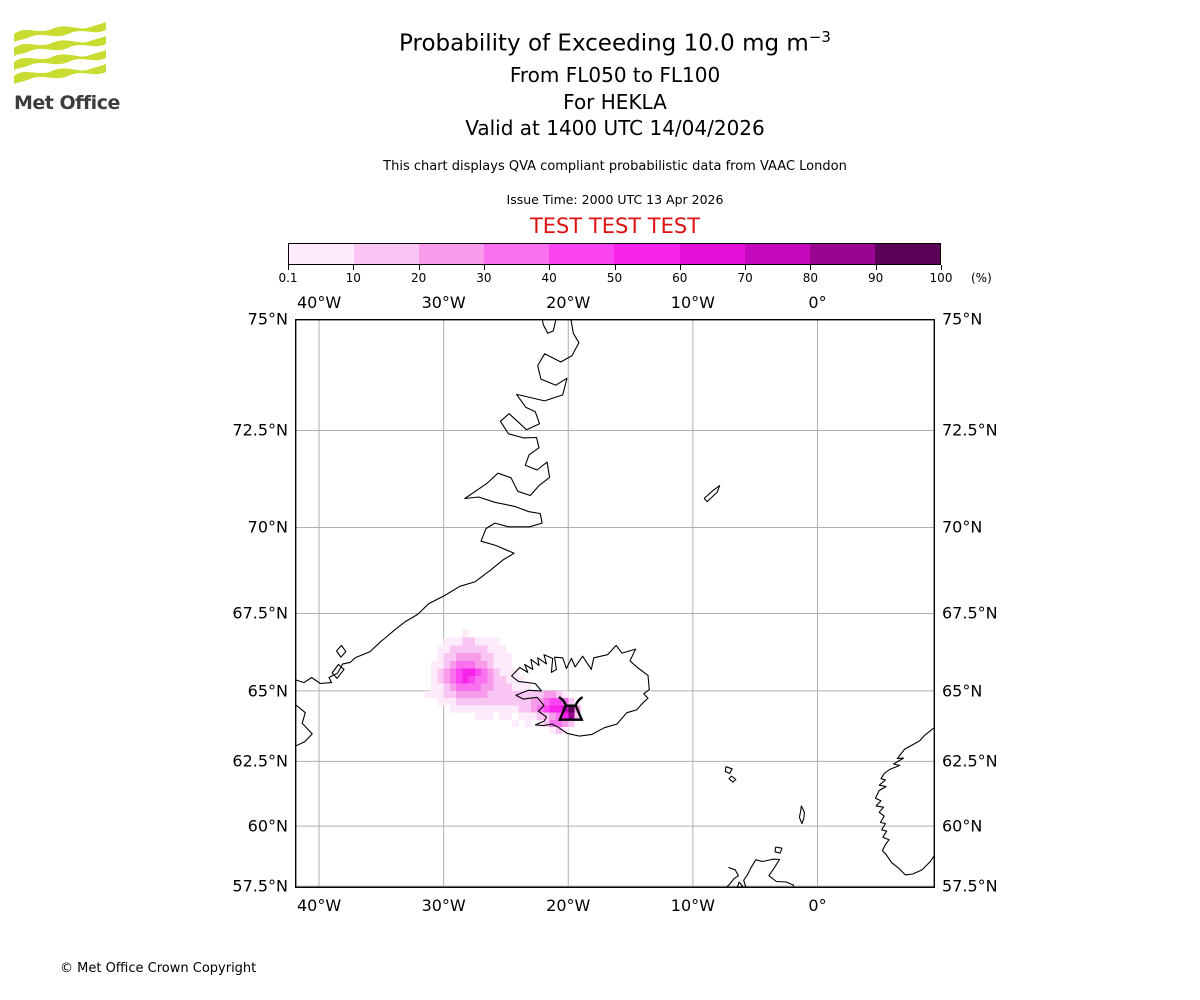  Describe the element at coordinates (970, 761) in the screenshot. I see `lat-label-right: 62.5°N` at that location.